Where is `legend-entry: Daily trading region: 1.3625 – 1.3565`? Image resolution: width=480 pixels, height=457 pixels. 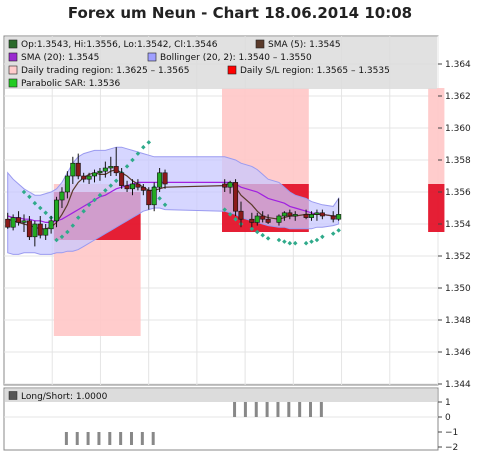
legend-entry: Daily trading region: 1.3625 – 1.3565 is located at coordinates (105, 71).